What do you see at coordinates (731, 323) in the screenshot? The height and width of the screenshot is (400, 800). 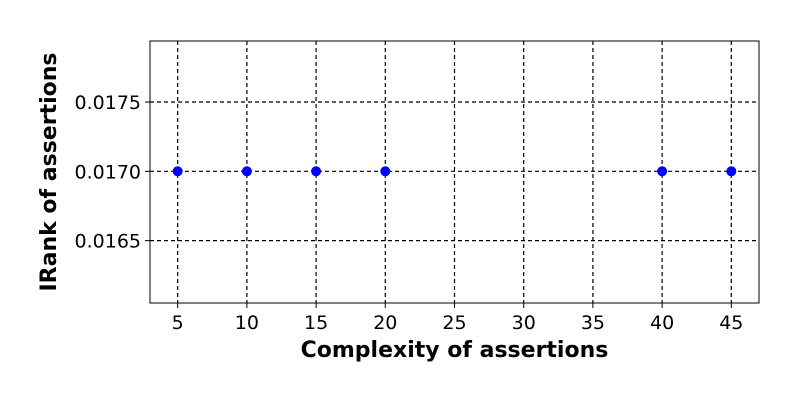 I see `x-tick-label: 45` at bounding box center [731, 323].